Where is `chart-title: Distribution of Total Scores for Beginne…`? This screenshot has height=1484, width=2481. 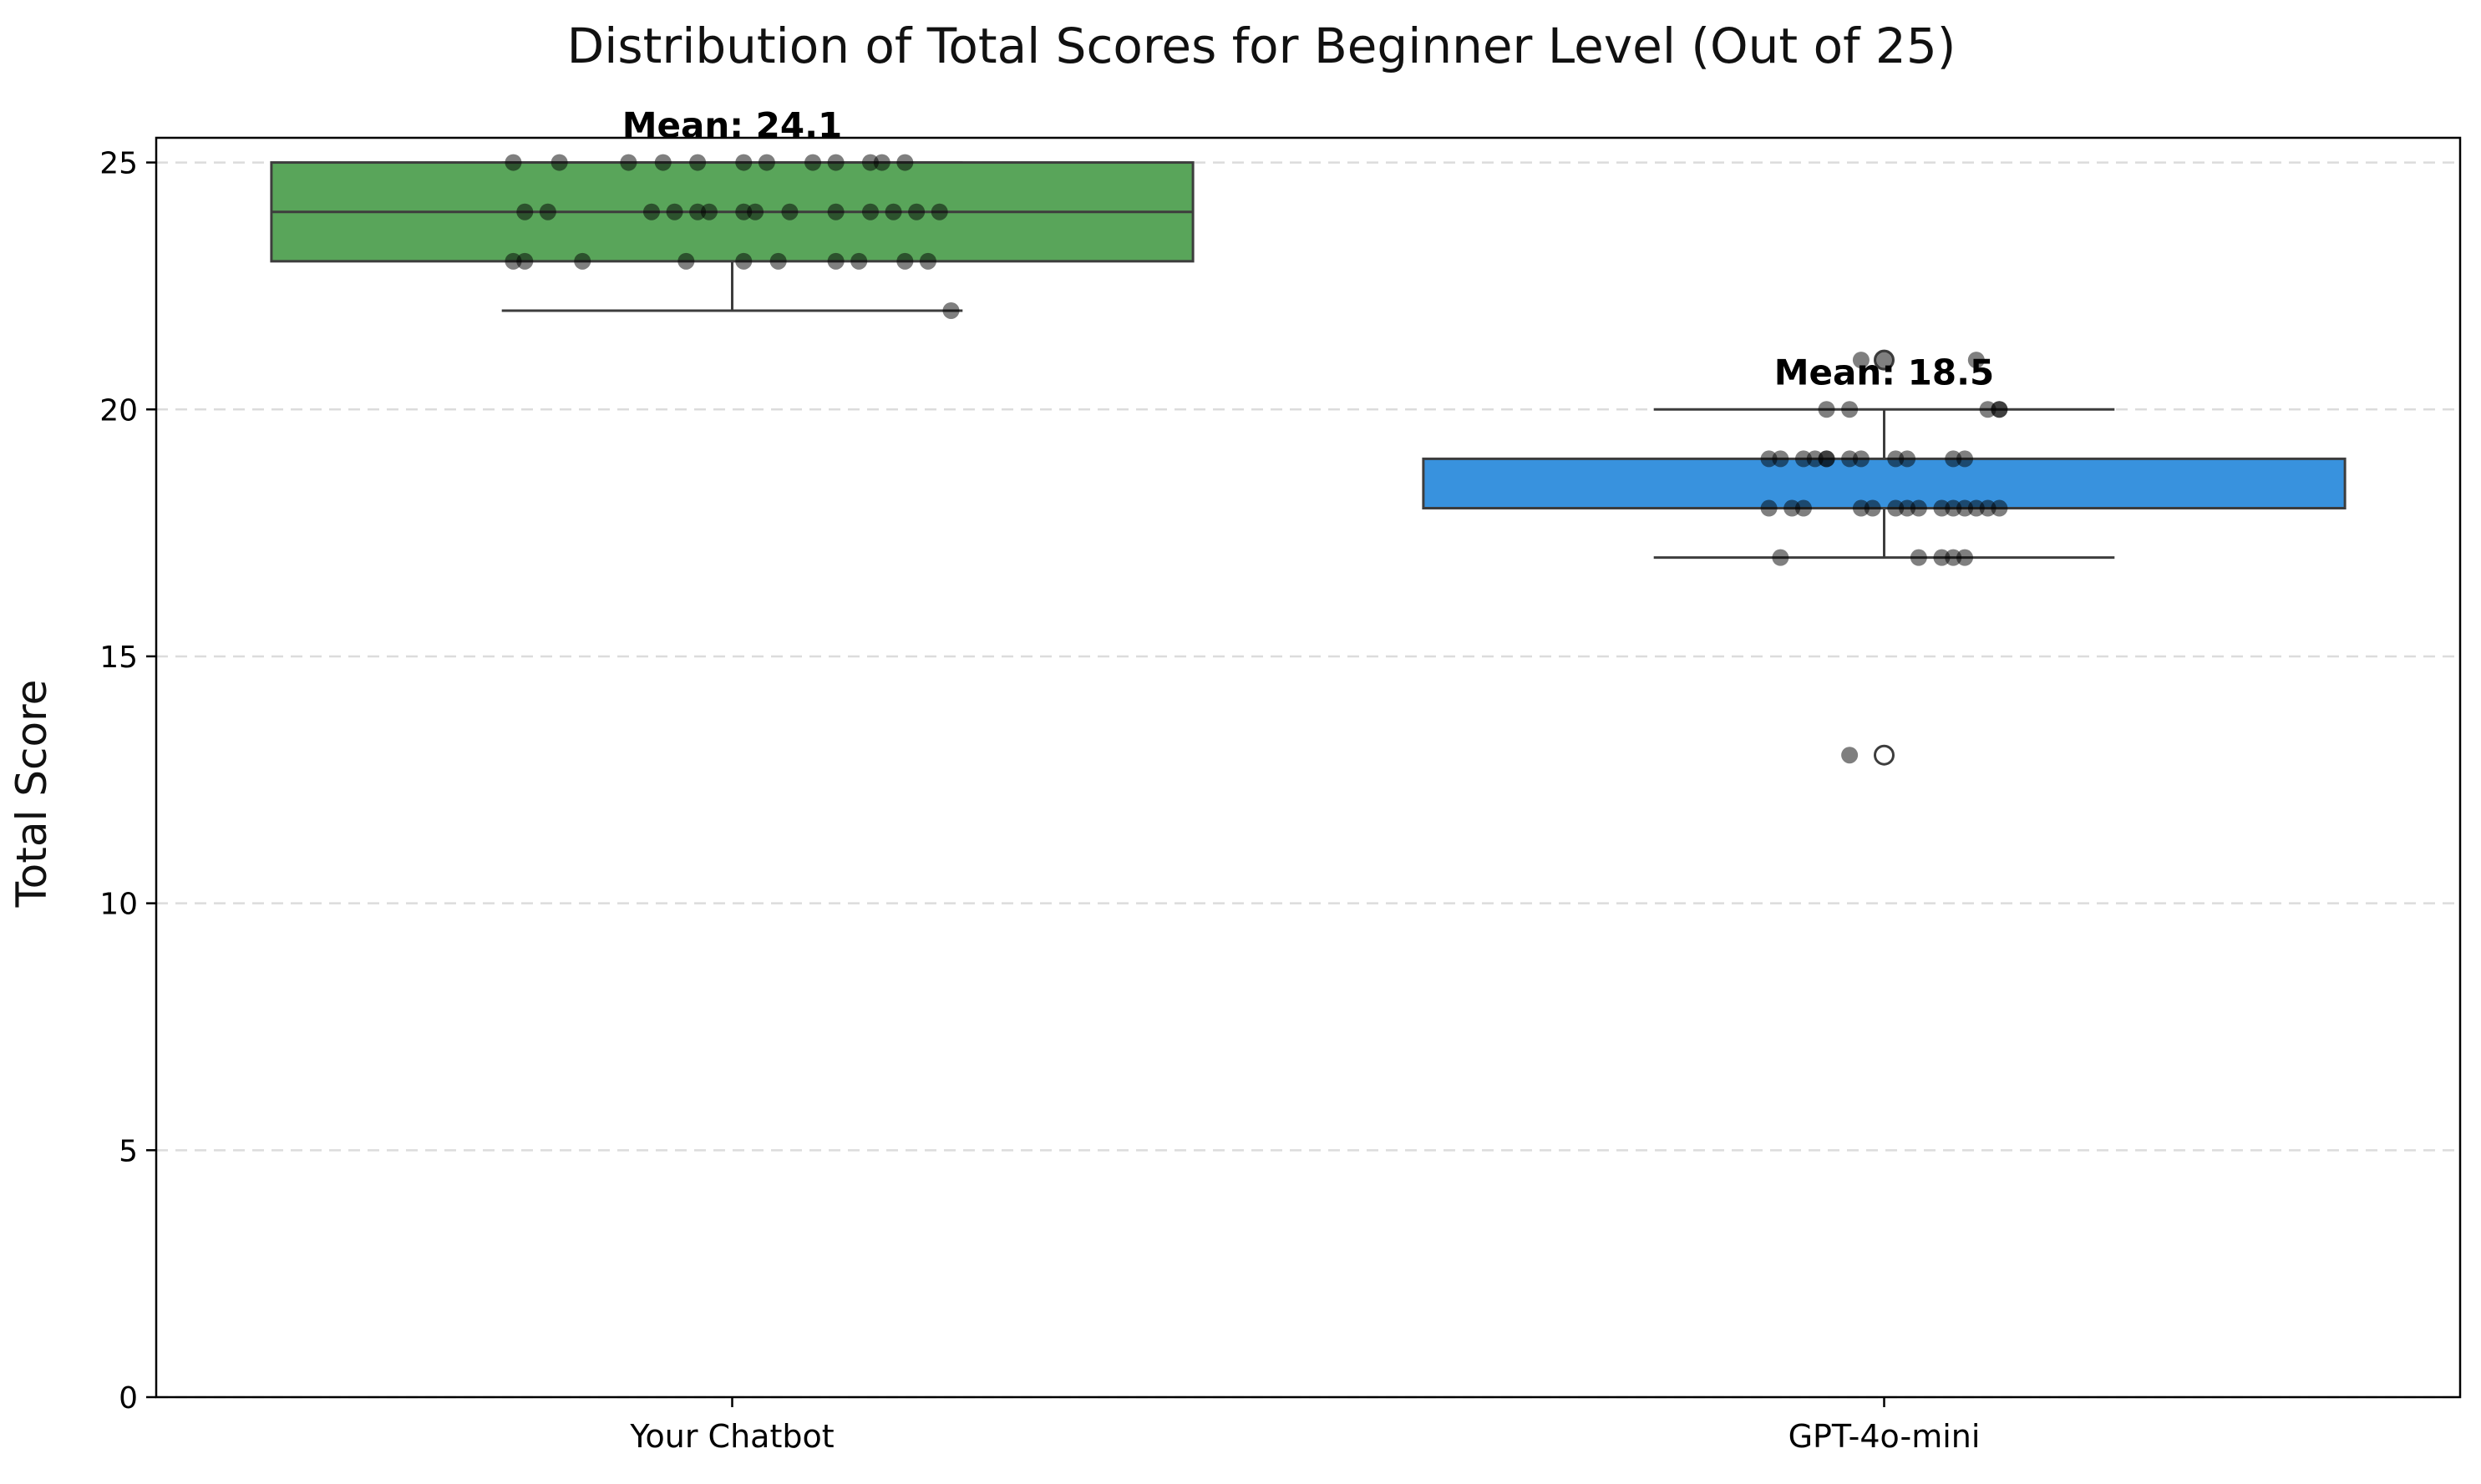
chart-title: Distribution of Total Scores for Beginne… is located at coordinates (1261, 46).